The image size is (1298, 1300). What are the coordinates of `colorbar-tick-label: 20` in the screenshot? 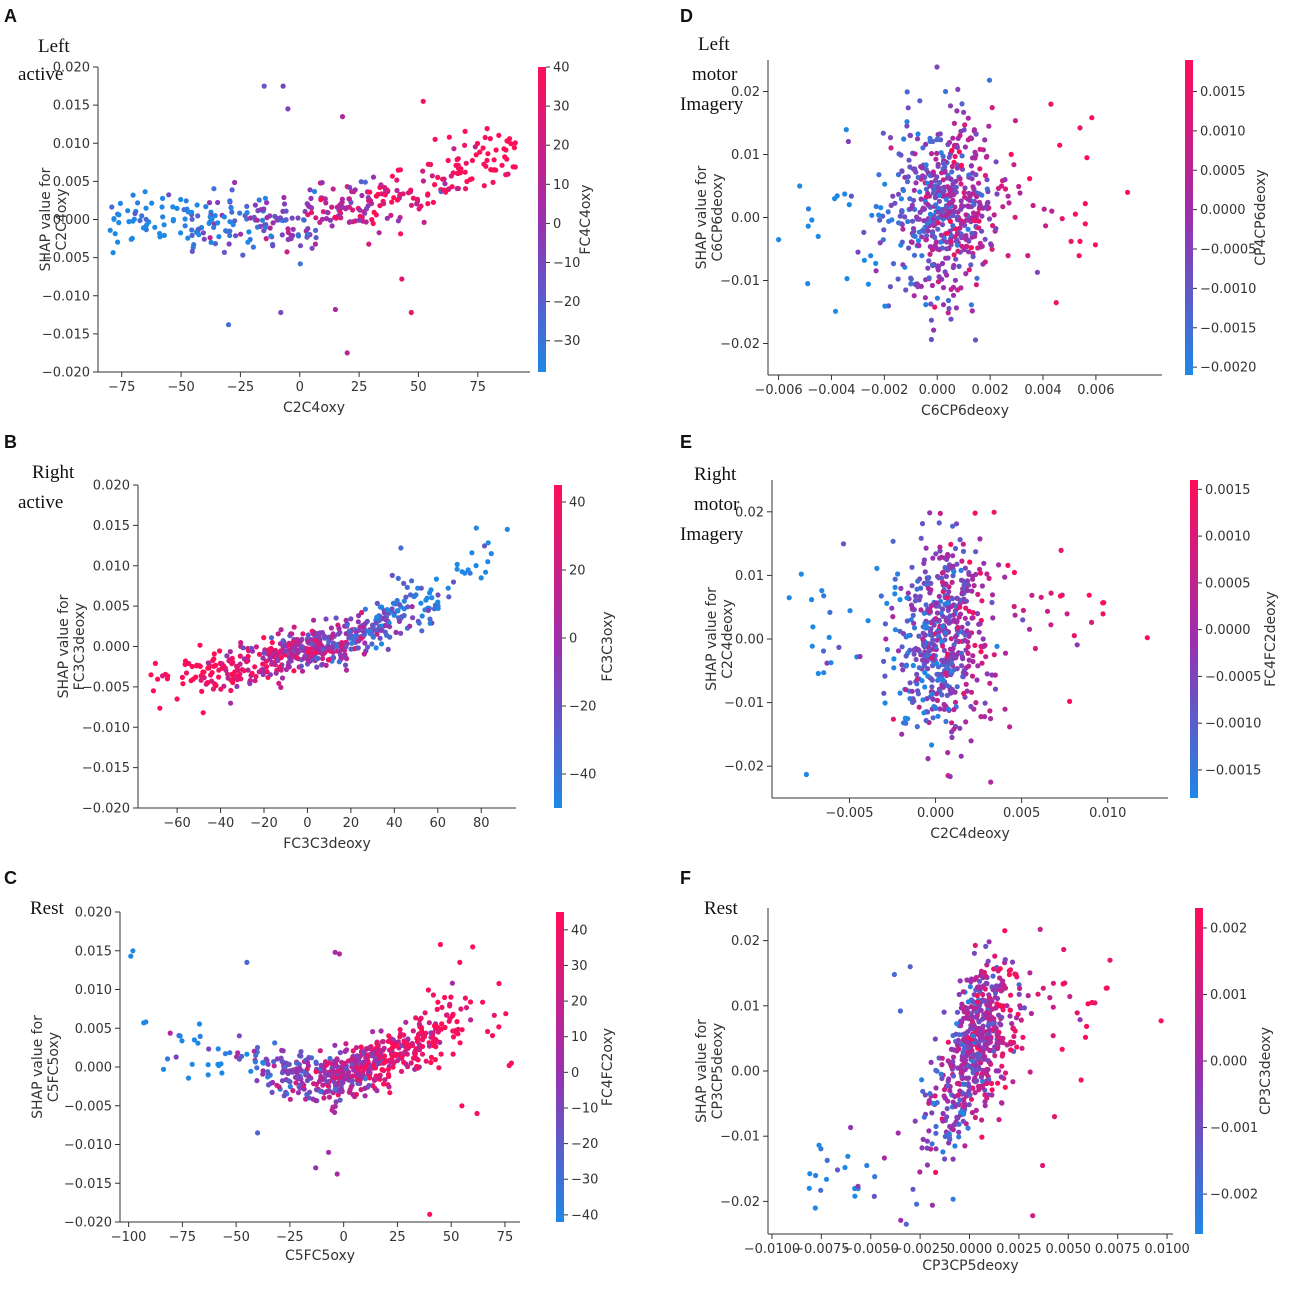 It's located at (561, 146).